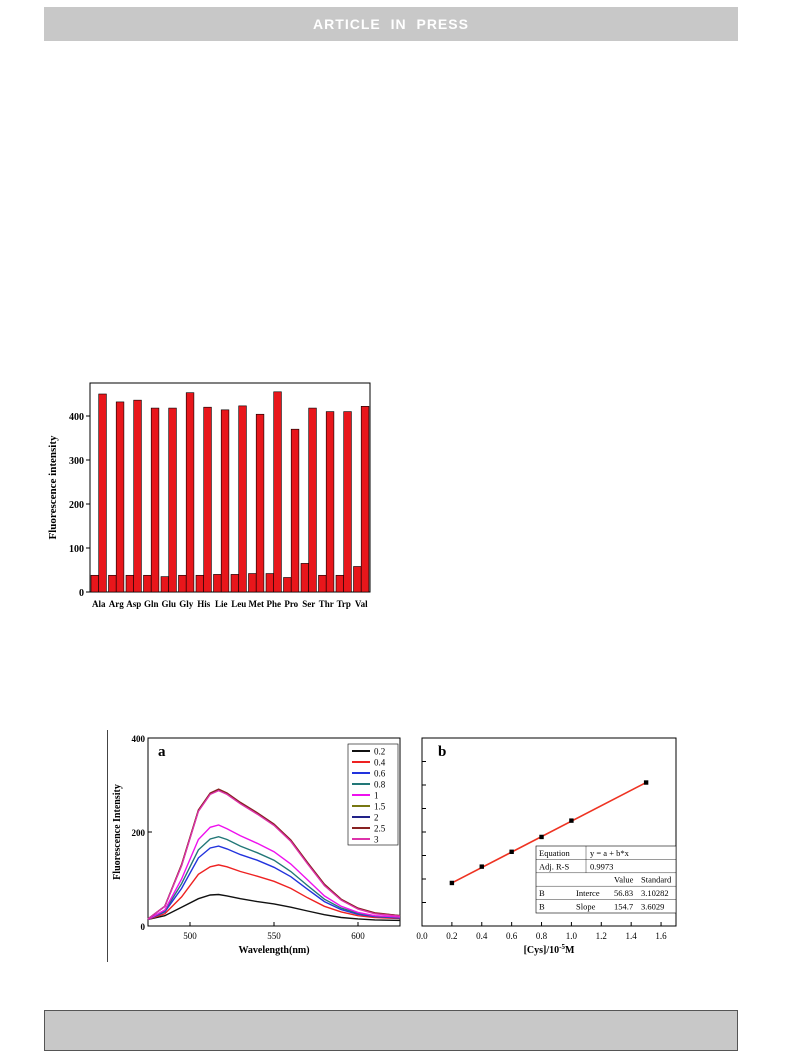 The height and width of the screenshot is (1057, 793). Describe the element at coordinates (273, 950) in the screenshot. I see `x-axis-label: Wavelength(nm)` at that location.